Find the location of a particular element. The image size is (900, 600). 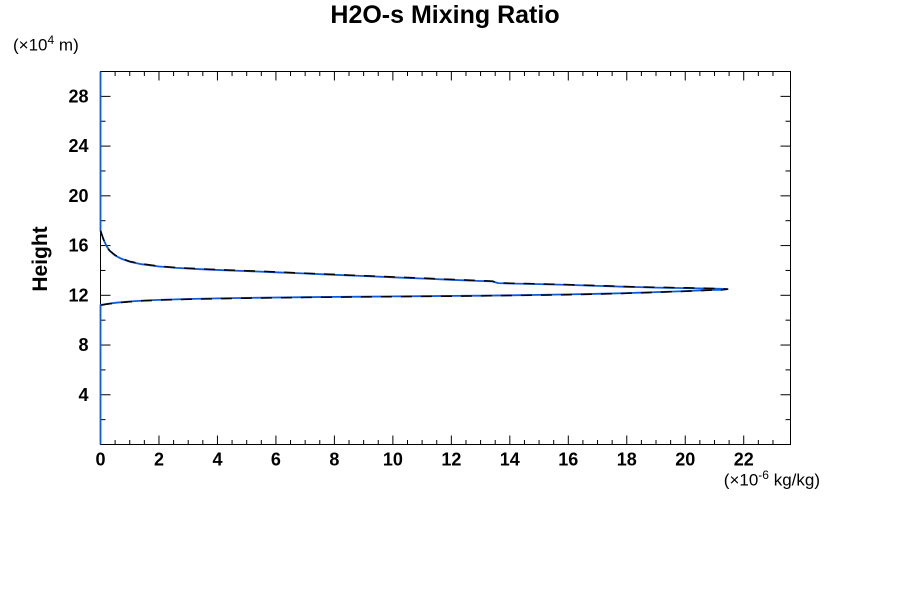

x-tick-label: 14 is located at coordinates (510, 460).